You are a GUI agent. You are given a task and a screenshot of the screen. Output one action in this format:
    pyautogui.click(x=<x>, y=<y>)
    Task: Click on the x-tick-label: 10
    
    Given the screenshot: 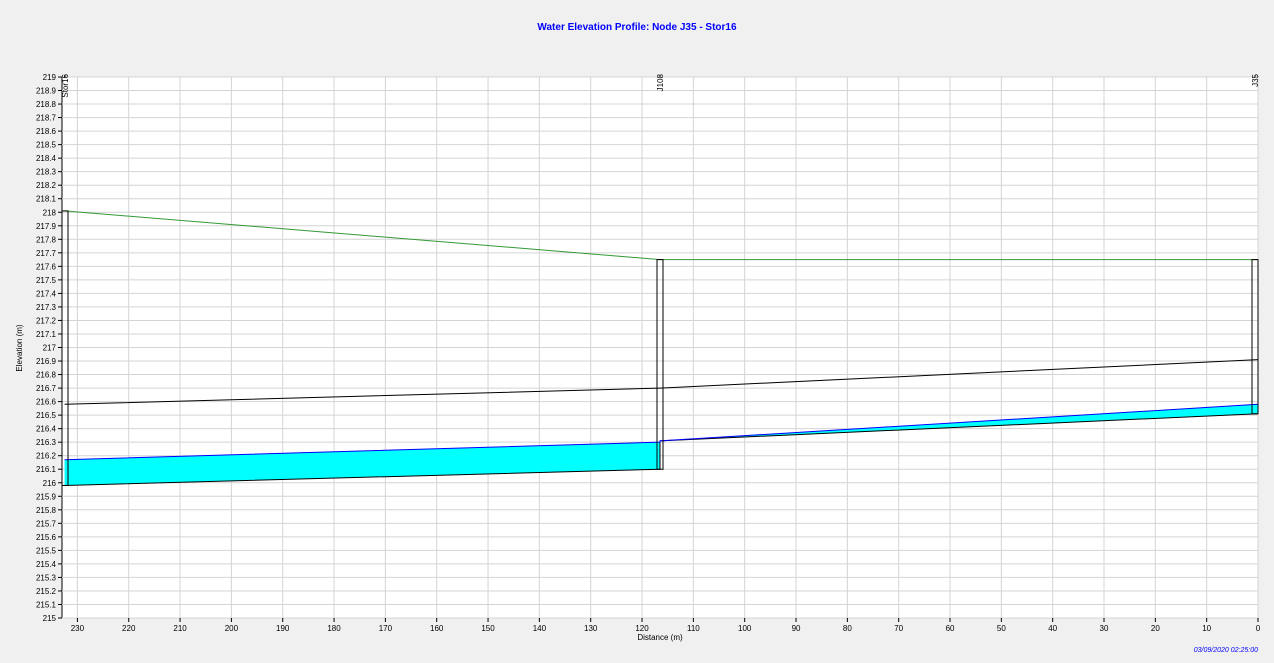 What is the action you would take?
    pyautogui.click(x=1206, y=628)
    